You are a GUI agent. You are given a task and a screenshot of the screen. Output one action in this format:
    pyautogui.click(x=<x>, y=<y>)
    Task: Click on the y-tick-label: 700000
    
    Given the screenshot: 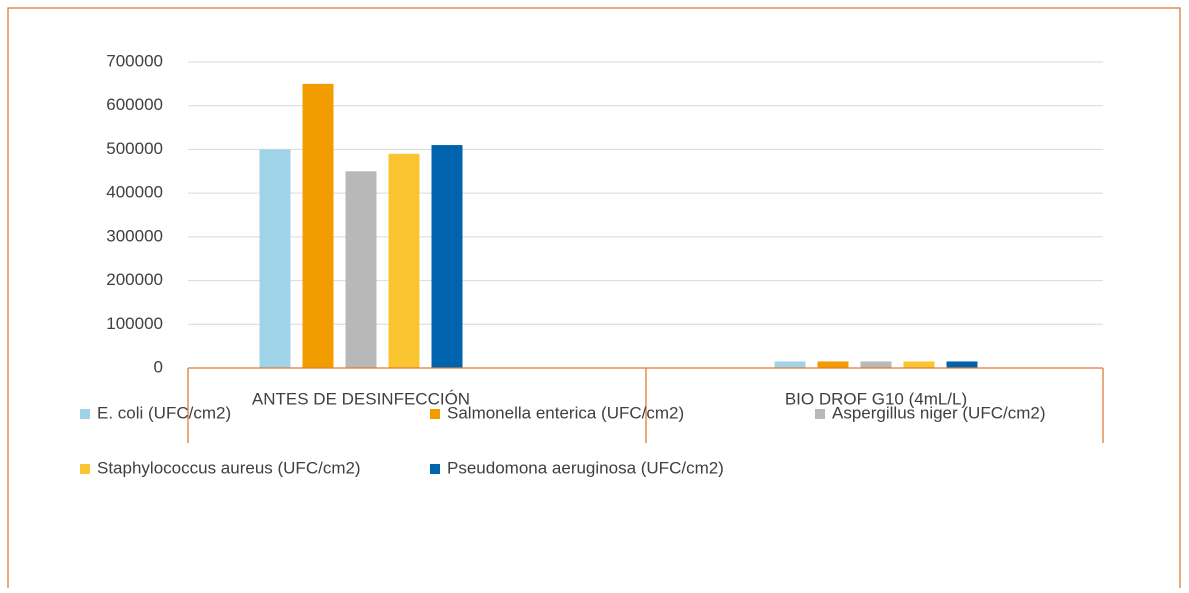 What is the action you would take?
    pyautogui.click(x=134, y=60)
    